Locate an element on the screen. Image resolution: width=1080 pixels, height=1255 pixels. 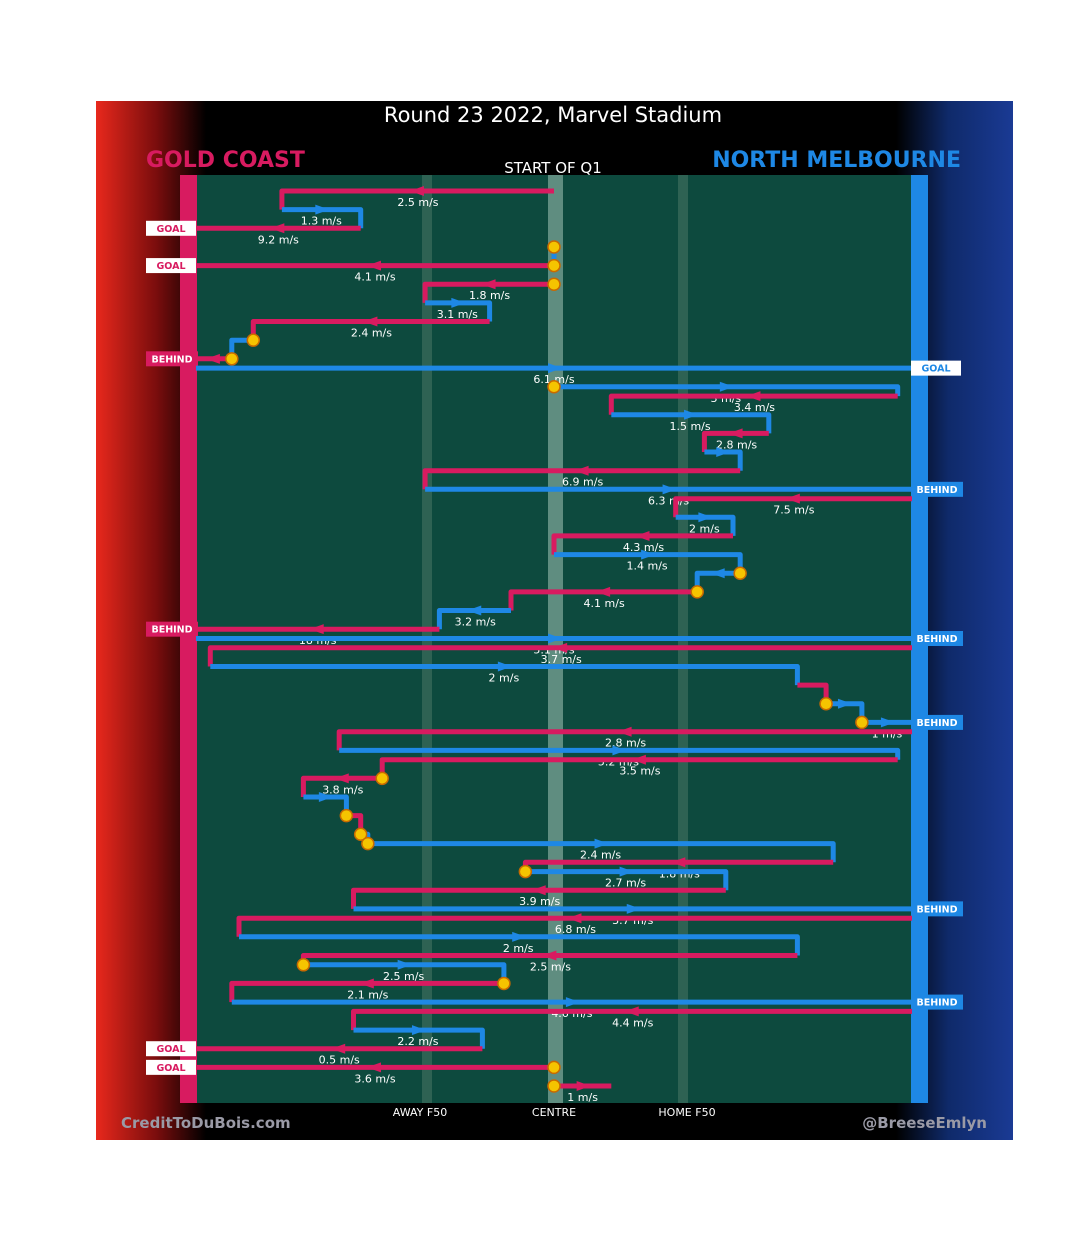
speed-label-20: 2 m/s is located at coordinates (704, 528).